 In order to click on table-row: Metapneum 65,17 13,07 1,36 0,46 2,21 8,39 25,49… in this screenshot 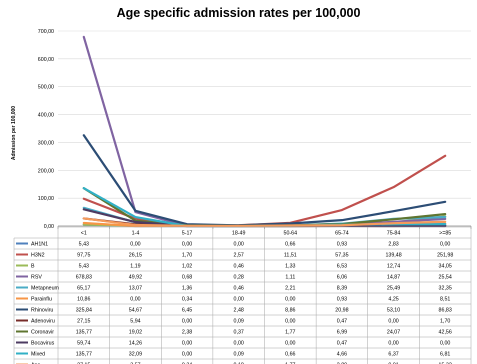, I will do `click(234, 288)`.